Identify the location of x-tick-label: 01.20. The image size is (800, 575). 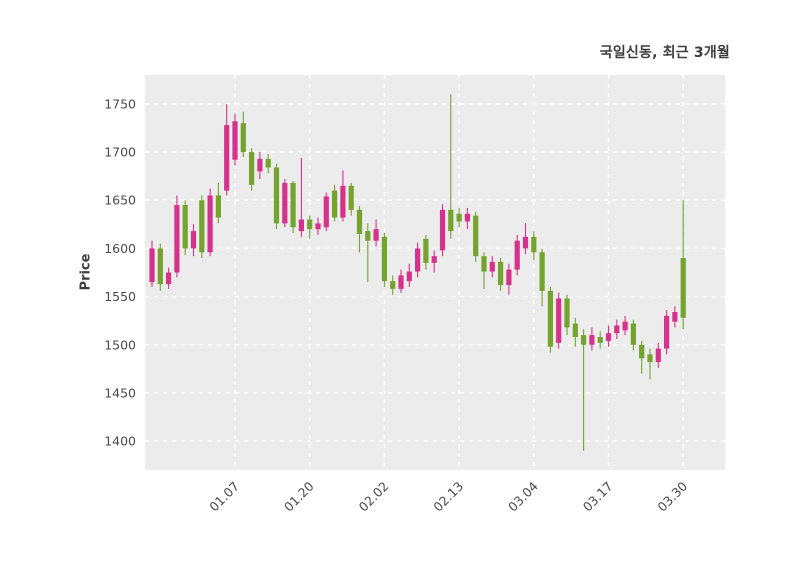
(299, 496).